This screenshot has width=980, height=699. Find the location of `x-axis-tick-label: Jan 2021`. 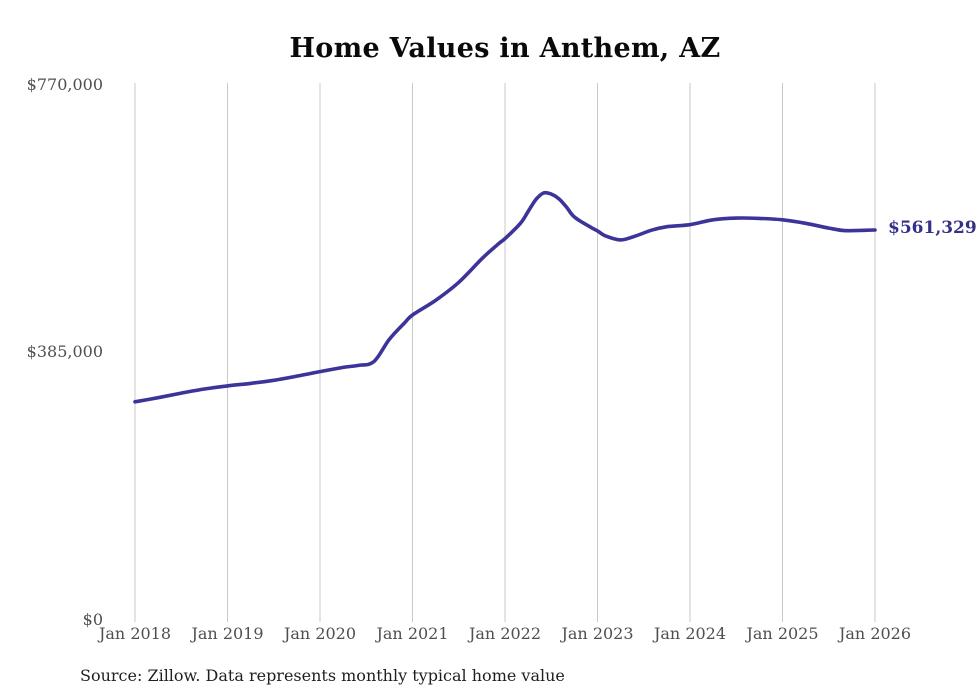

x-axis-tick-label: Jan 2021 is located at coordinates (412, 633).